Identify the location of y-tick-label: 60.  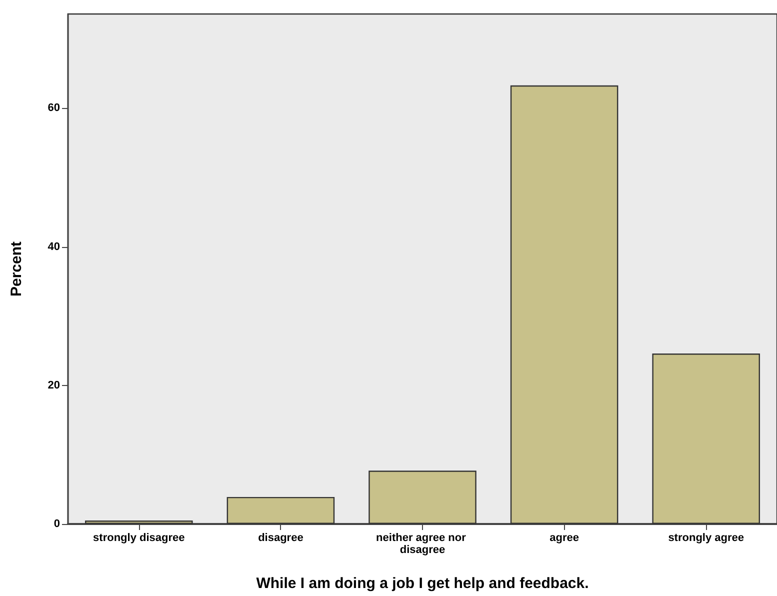
(54, 108).